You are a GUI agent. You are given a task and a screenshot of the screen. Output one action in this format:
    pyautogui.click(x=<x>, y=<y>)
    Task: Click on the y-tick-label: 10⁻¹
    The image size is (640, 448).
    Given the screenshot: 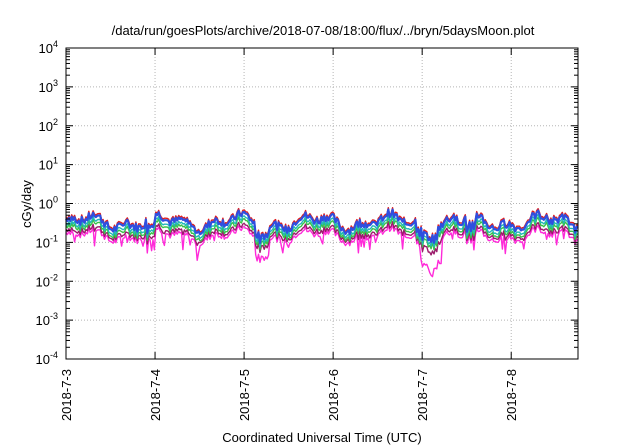 What is the action you would take?
    pyautogui.click(x=47, y=241)
    